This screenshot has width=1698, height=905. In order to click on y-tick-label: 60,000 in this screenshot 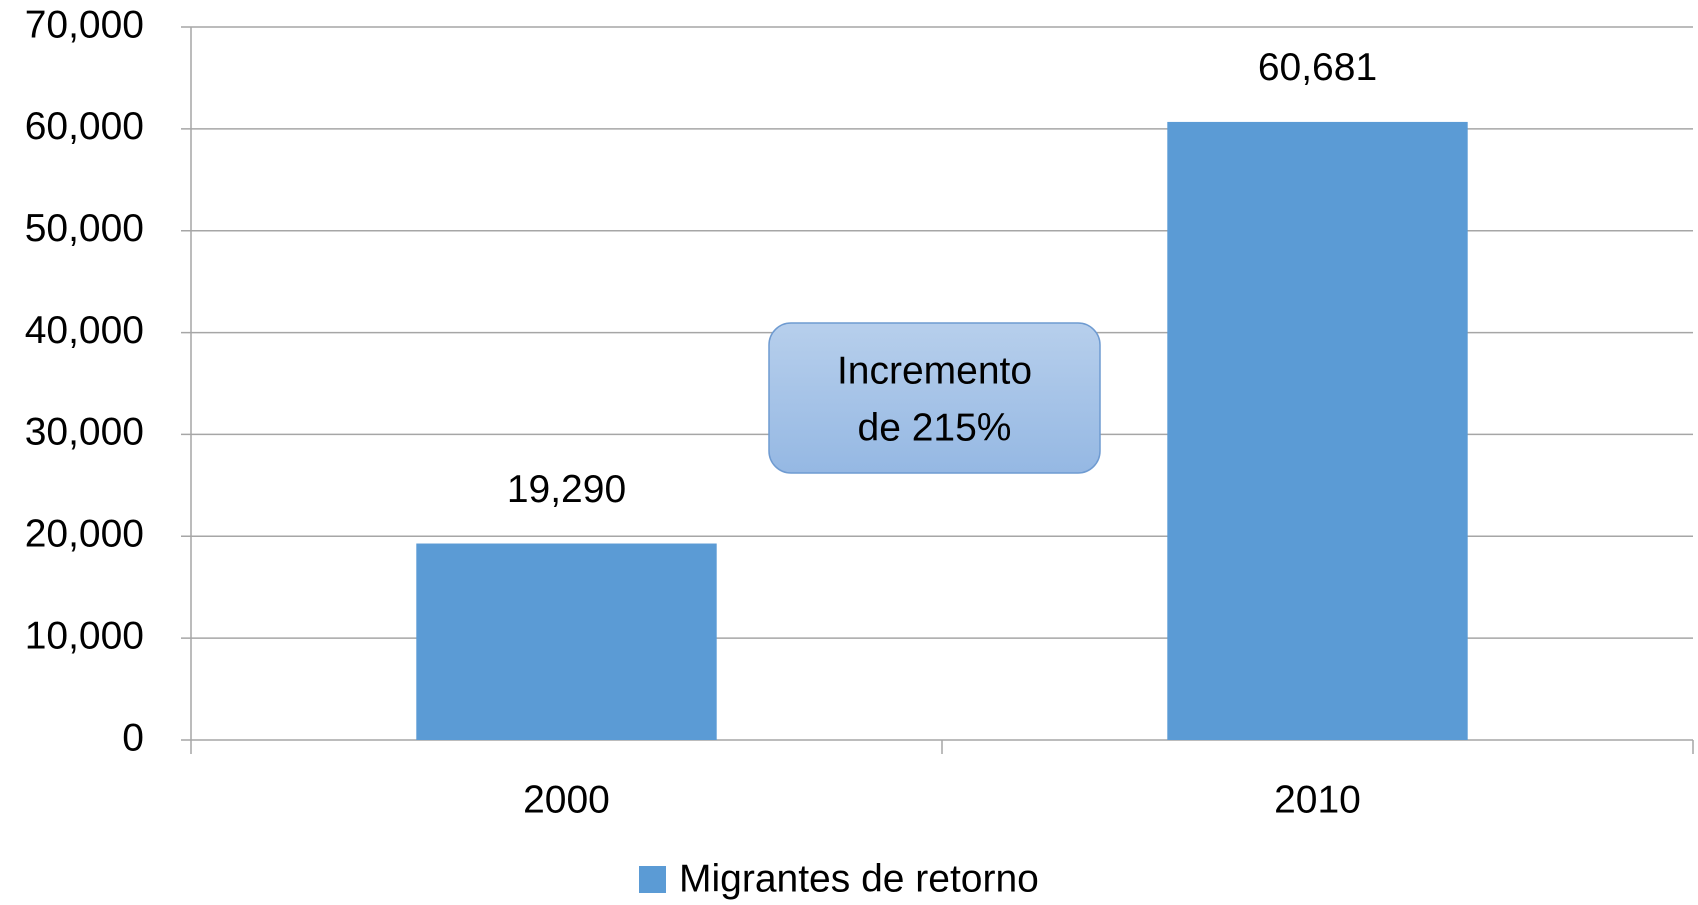, I will do `click(84, 126)`.